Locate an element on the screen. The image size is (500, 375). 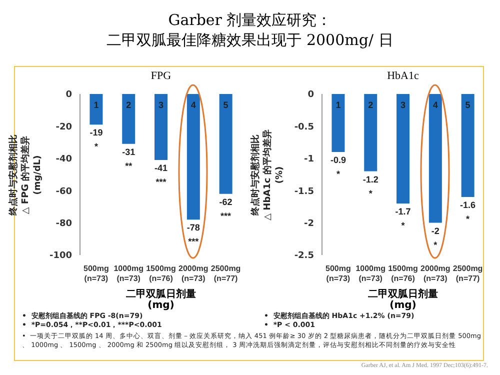
data-label: -0.9 is located at coordinates (338, 159).